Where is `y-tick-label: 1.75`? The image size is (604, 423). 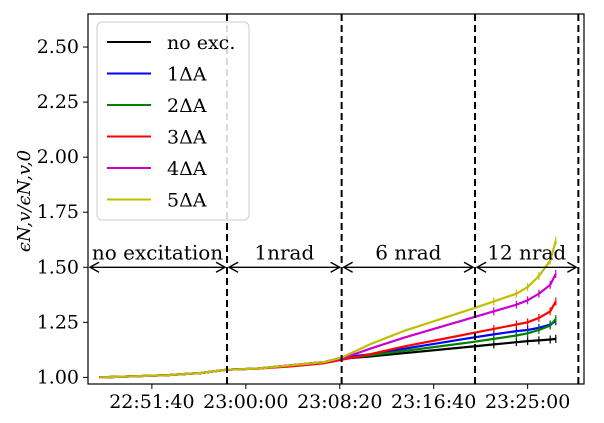
y-tick-label: 1.75 is located at coordinates (58, 212).